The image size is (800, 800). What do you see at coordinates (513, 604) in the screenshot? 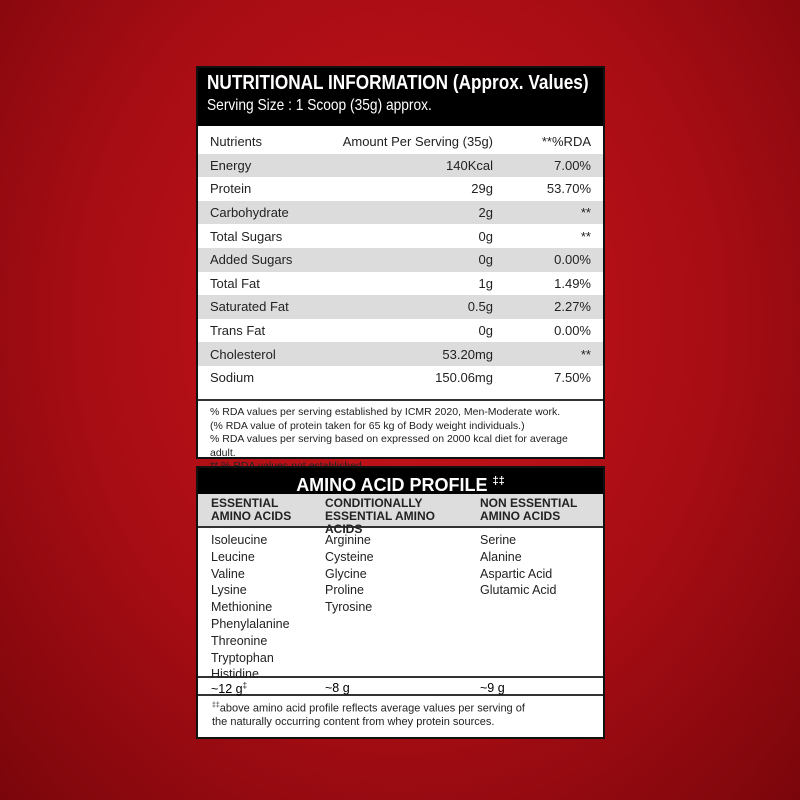
I see `non-essential-list: Serine Alanine Aspartic Acid Glutamic Acid` at bounding box center [513, 604].